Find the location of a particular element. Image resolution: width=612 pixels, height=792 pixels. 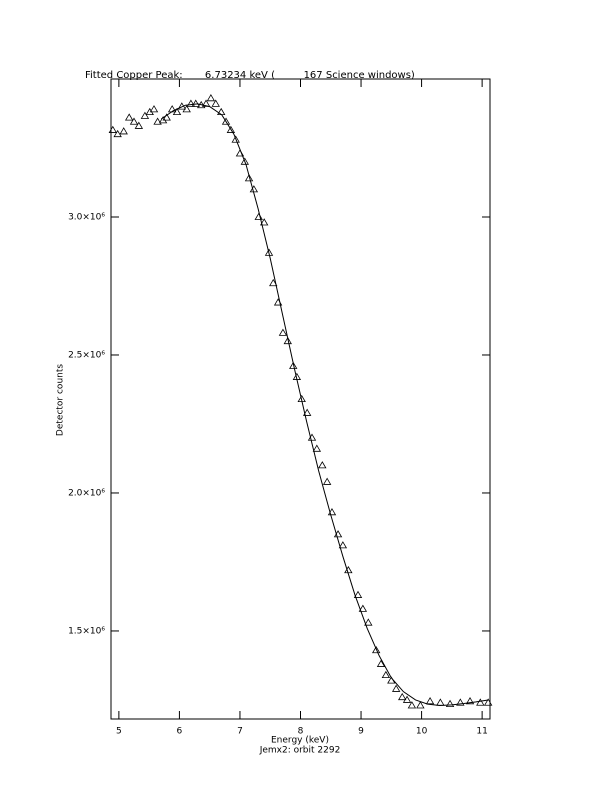

y-tick-label: 2.5×10⁶ is located at coordinates (86, 355).